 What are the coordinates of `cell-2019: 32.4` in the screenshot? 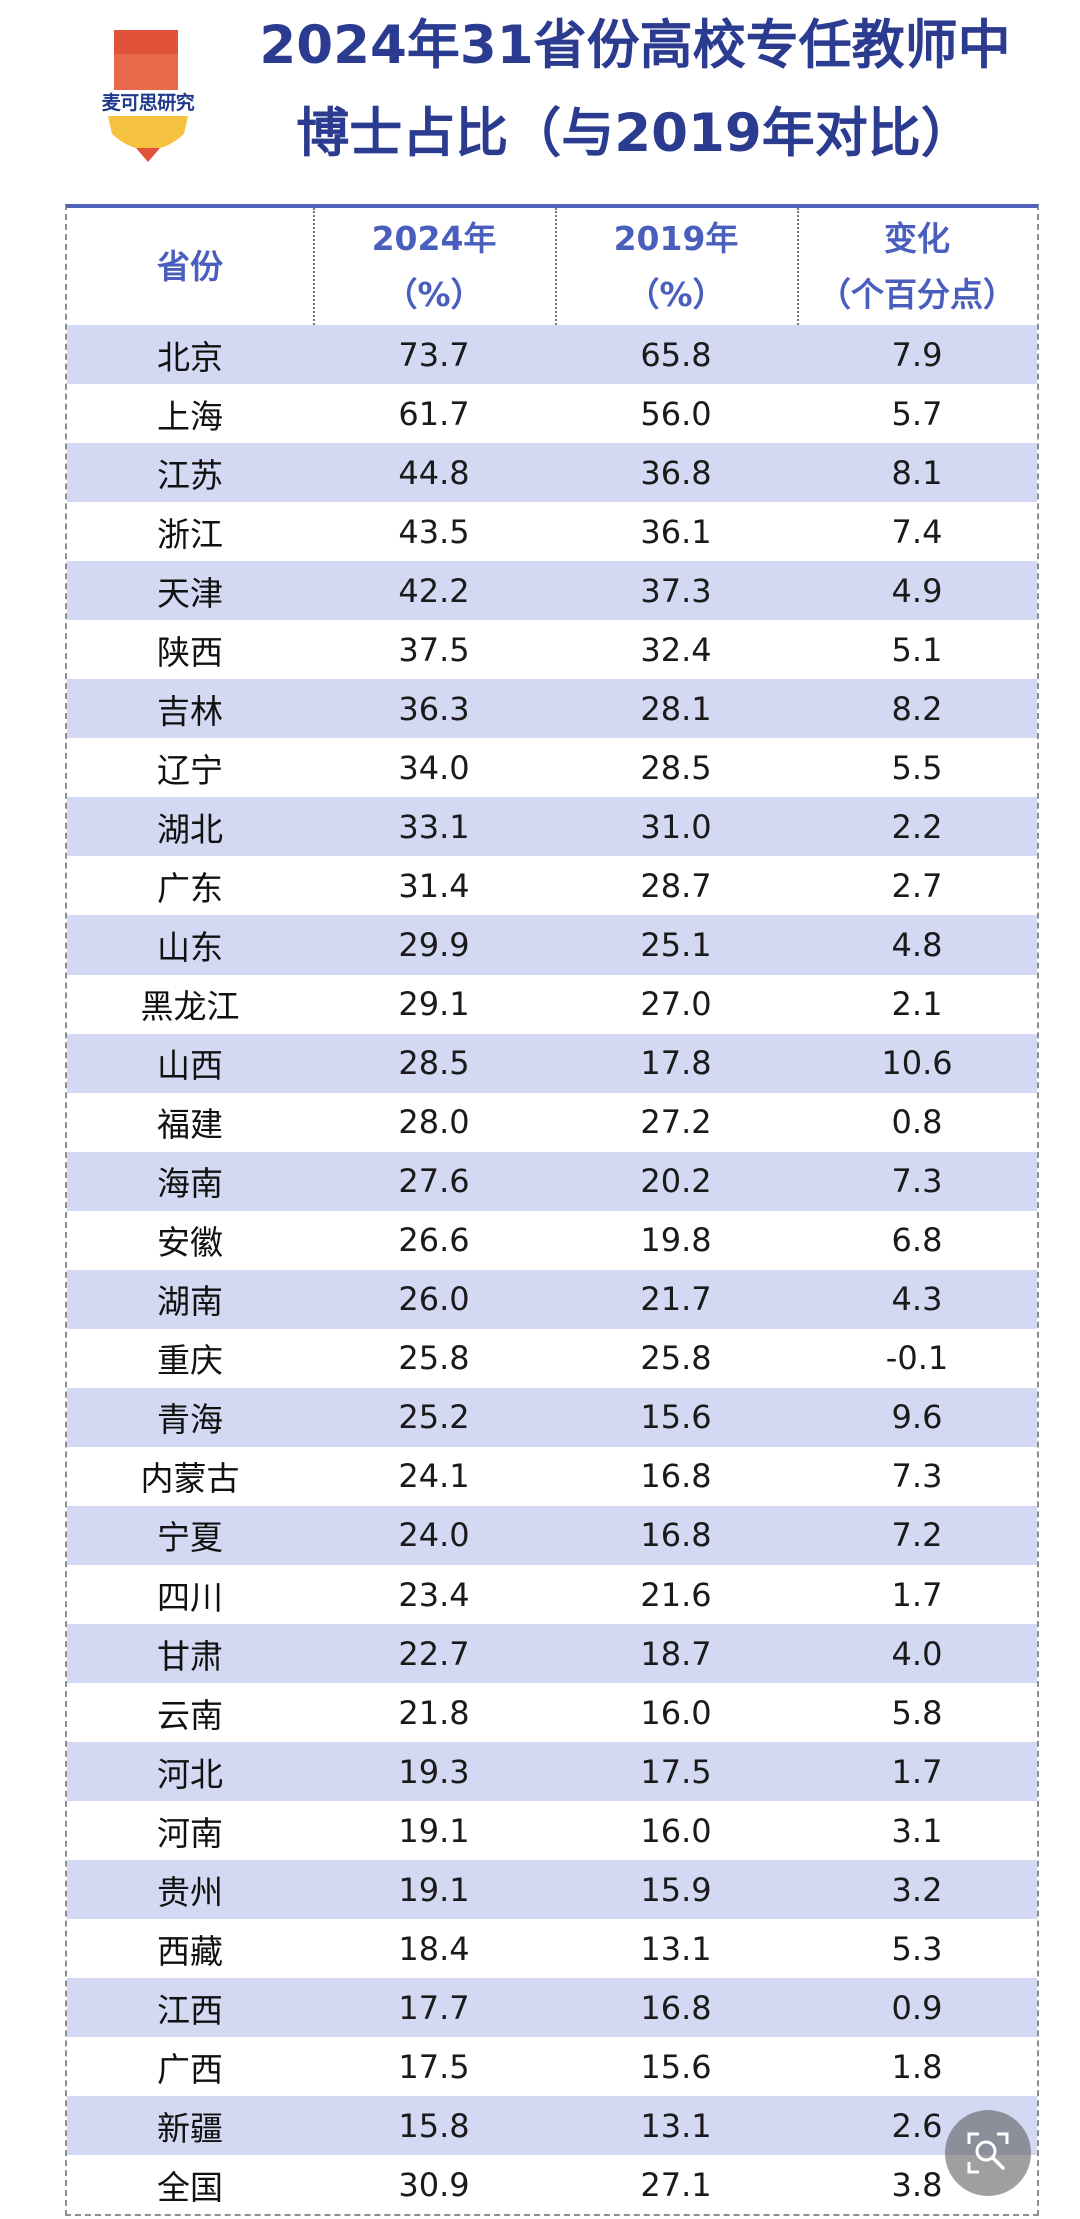 It's located at (676, 649).